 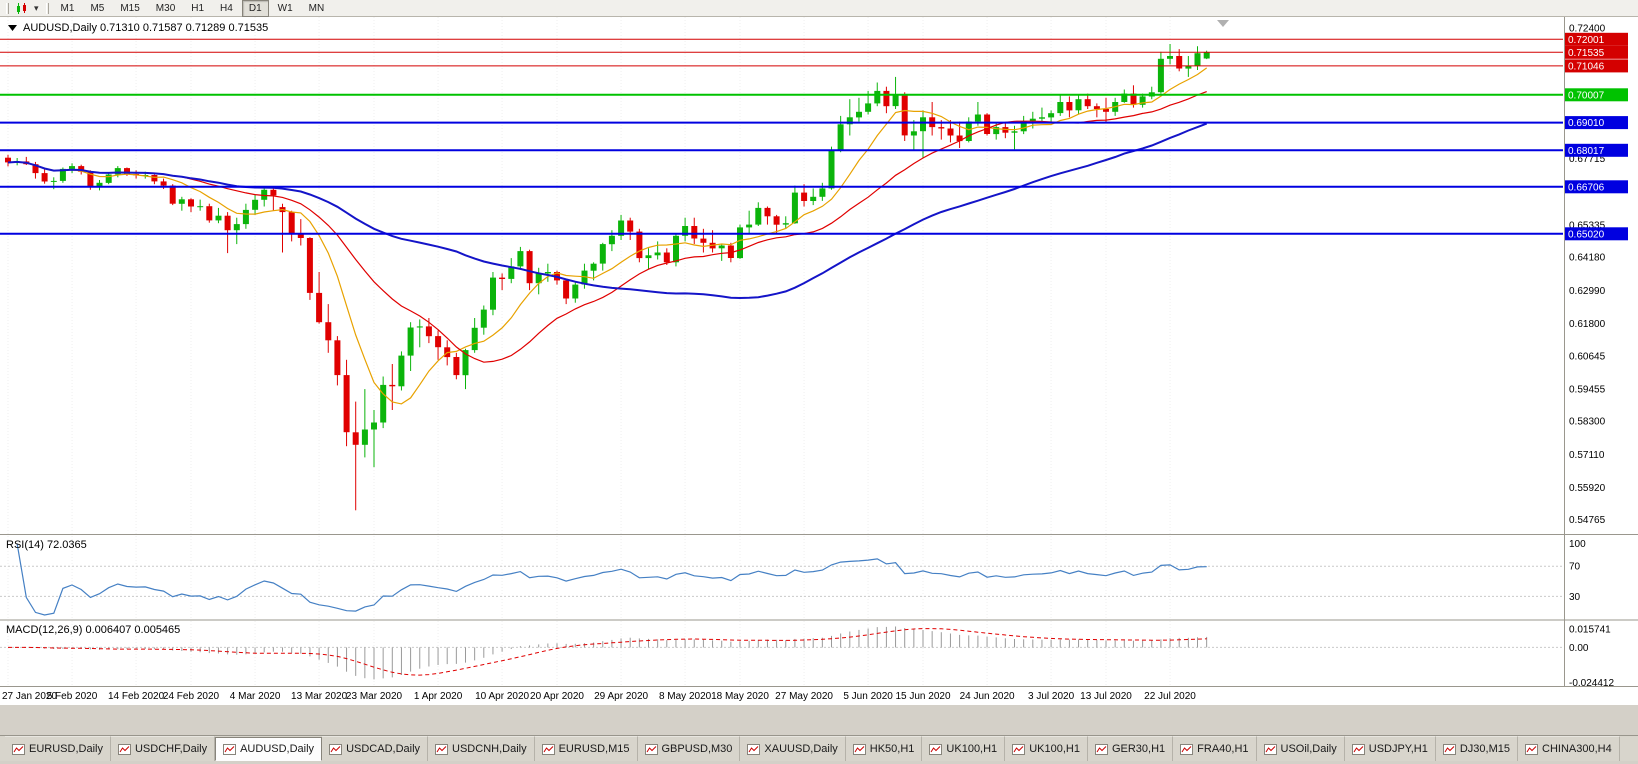 I want to click on chart-tab-ger30-h1: GER30,H1, so click(x=1130, y=748).